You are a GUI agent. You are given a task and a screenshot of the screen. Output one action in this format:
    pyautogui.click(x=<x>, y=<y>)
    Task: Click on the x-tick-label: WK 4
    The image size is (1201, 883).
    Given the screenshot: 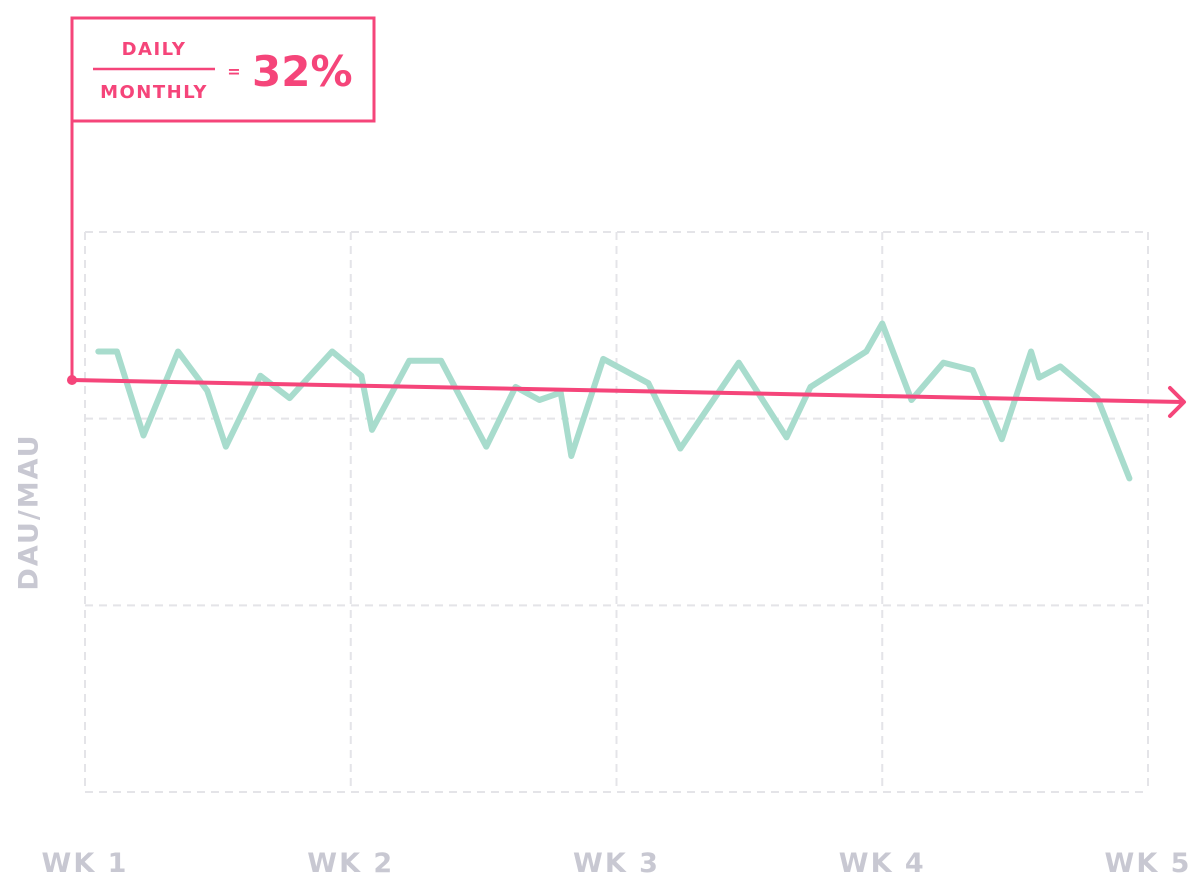 What is the action you would take?
    pyautogui.click(x=882, y=863)
    